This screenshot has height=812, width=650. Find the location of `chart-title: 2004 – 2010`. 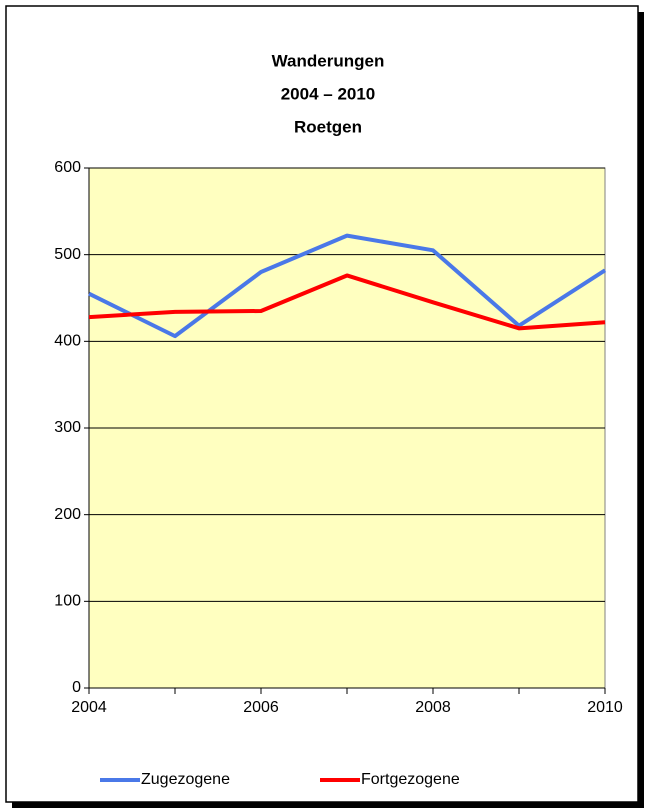

chart-title: 2004 – 2010 is located at coordinates (328, 93).